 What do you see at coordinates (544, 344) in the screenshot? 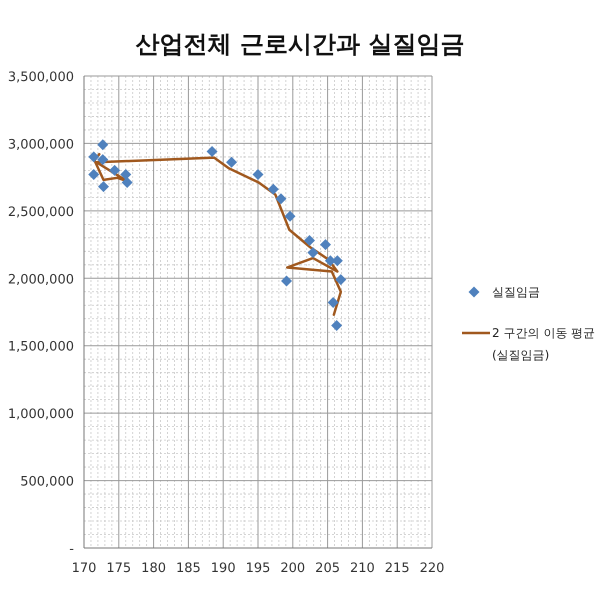
I see `legend-label: 2 구간의 이동 평균 (실질임금)` at bounding box center [544, 344].